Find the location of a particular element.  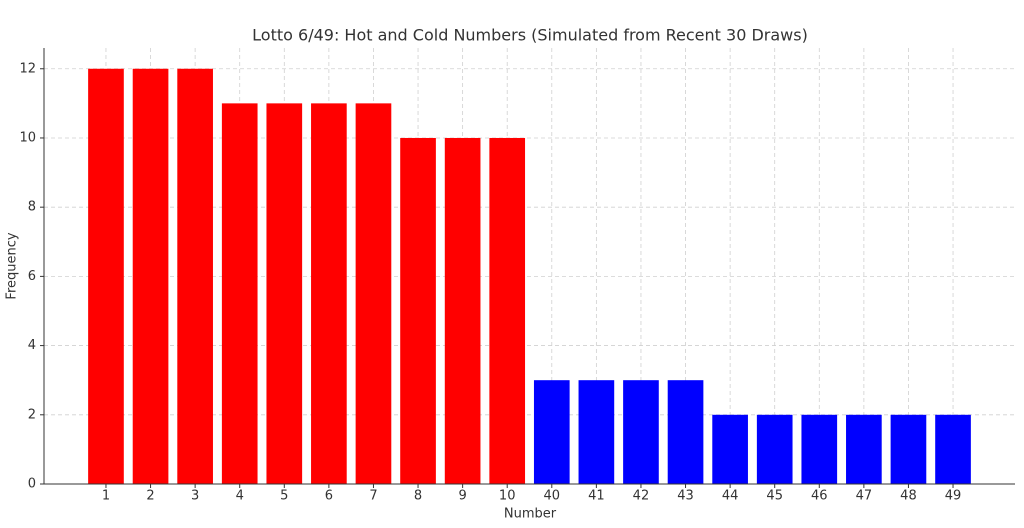

x-tick-label: 8 is located at coordinates (418, 496).